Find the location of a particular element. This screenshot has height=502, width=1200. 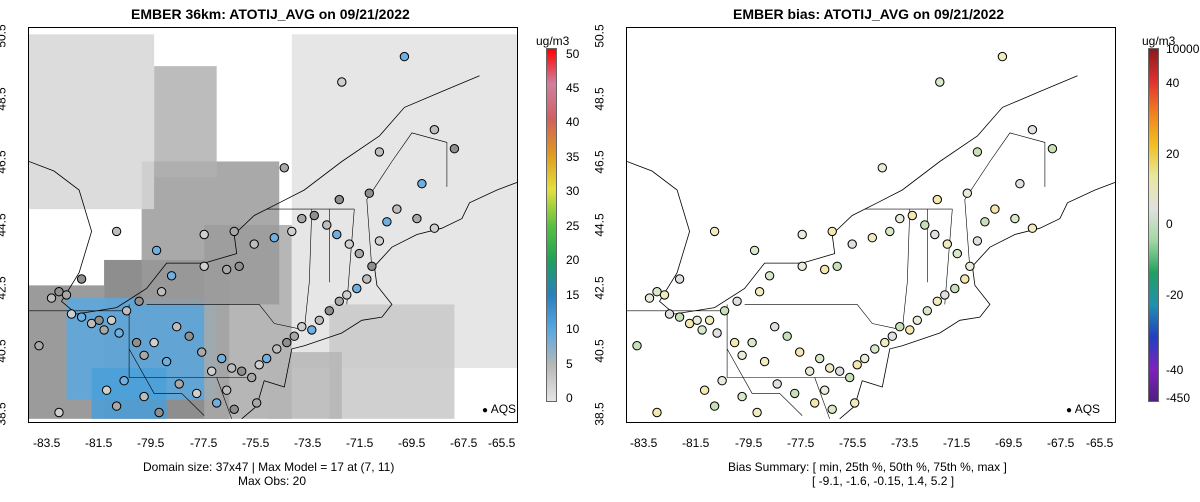

left-xtick-3: -77.5 is located at coordinates (204, 443).